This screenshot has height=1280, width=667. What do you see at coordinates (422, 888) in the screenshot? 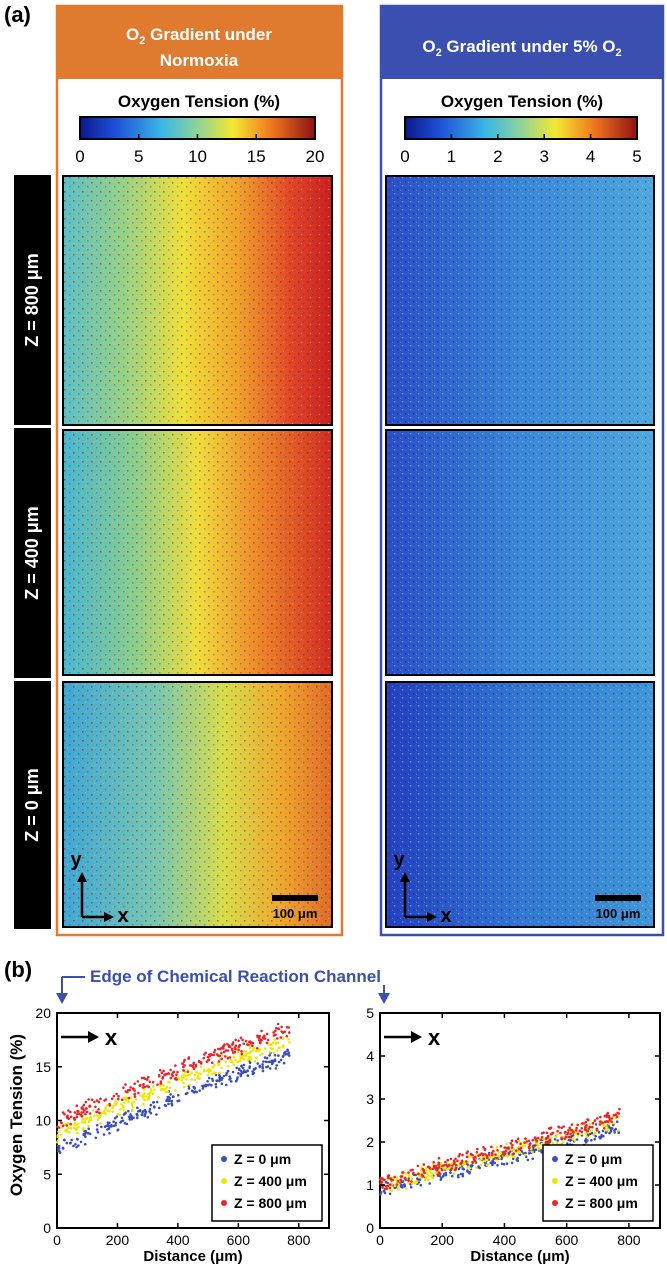
I see `right-axis-indicator: y x` at bounding box center [422, 888].